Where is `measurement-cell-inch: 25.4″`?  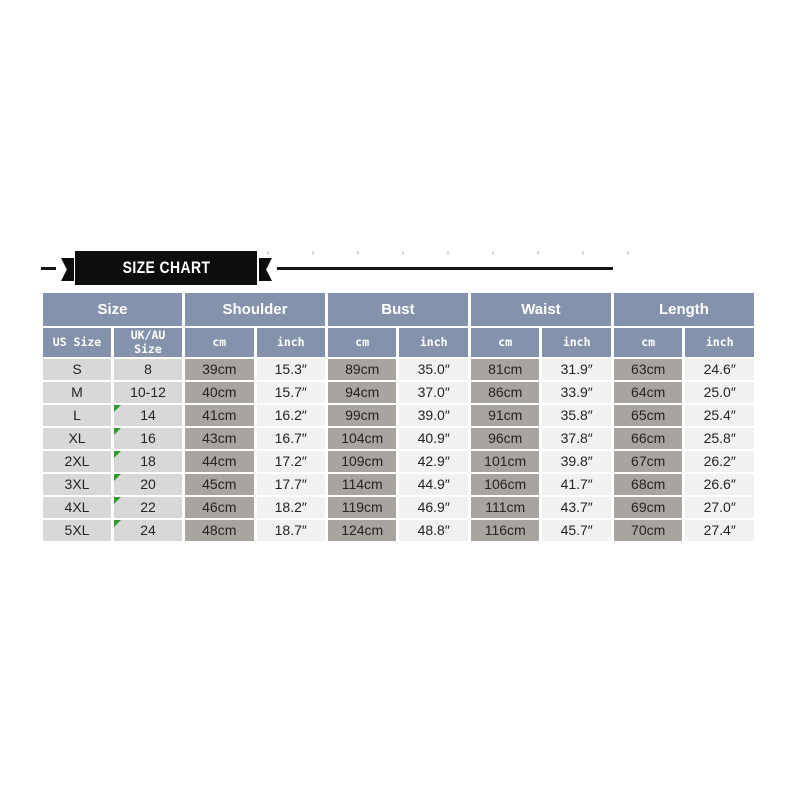
measurement-cell-inch: 25.4″ is located at coordinates (719, 415).